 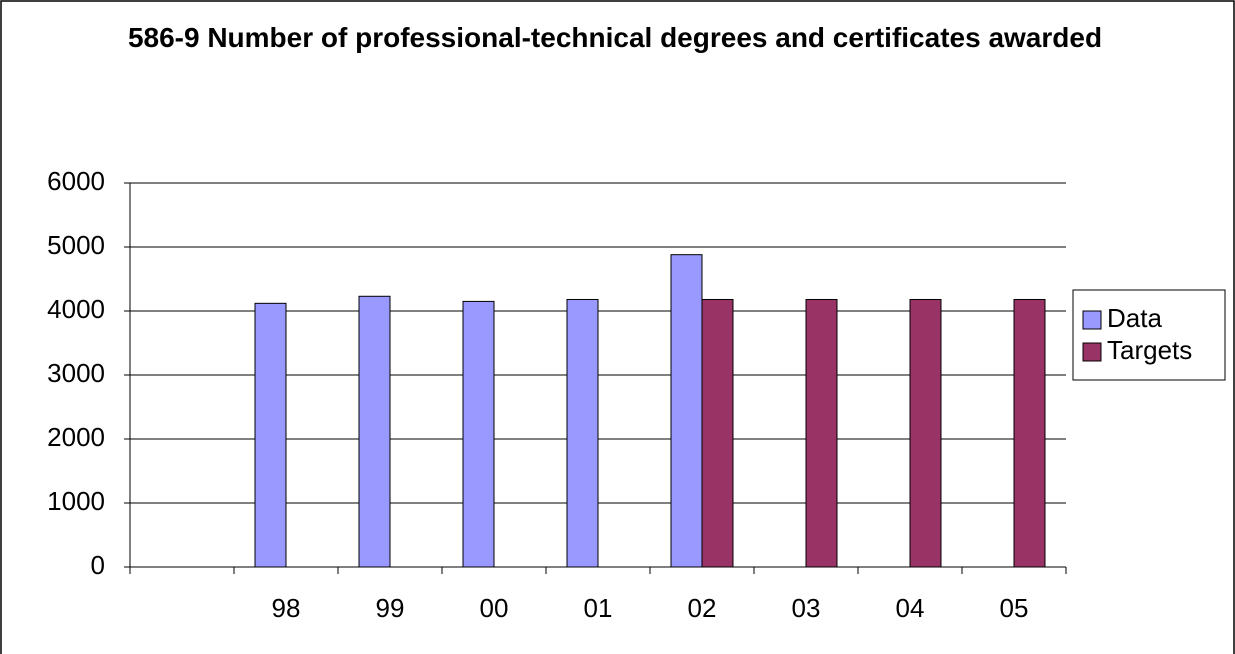 What do you see at coordinates (390, 608) in the screenshot?
I see `x-tick-label: 99` at bounding box center [390, 608].